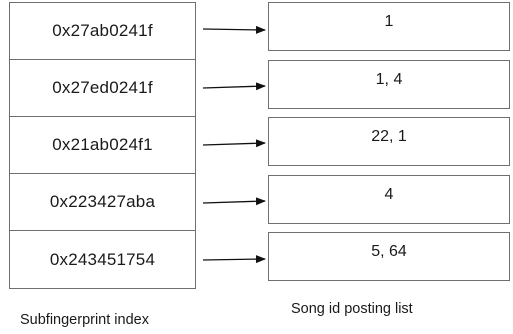  I want to click on posting-list-2-value: 1, 4, so click(389, 79).